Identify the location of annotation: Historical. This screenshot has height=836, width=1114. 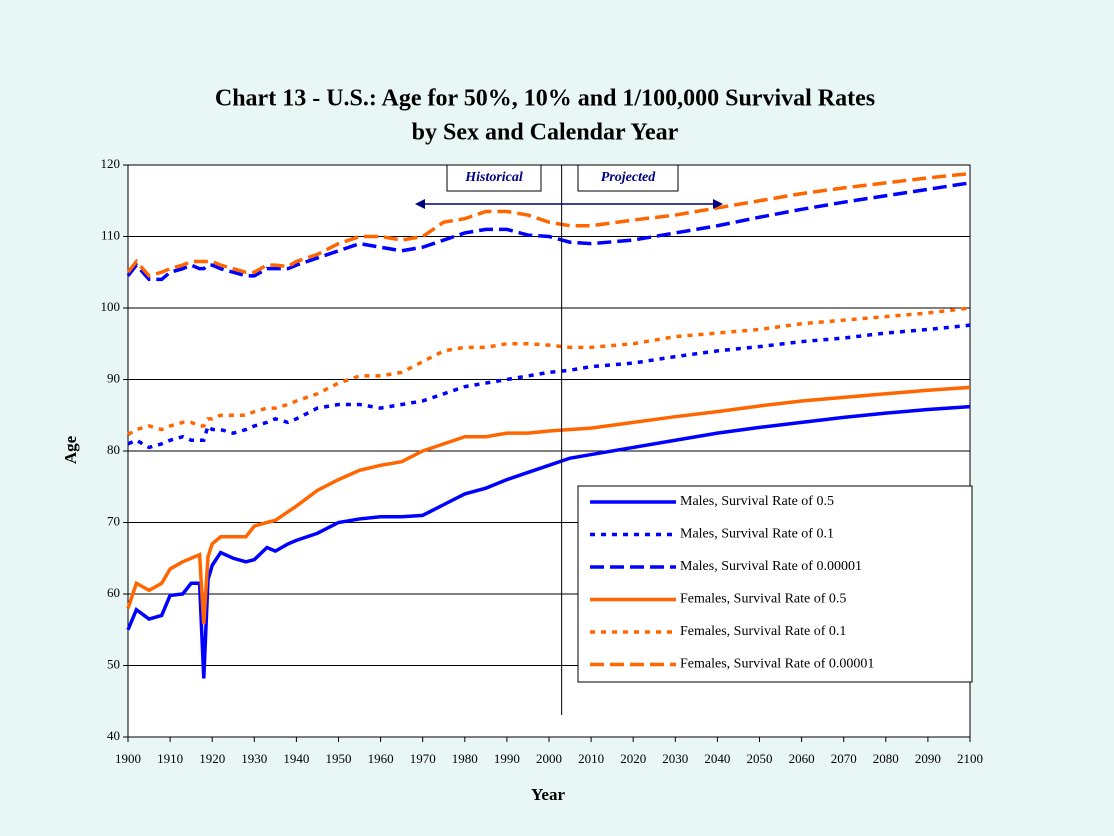
(493, 177).